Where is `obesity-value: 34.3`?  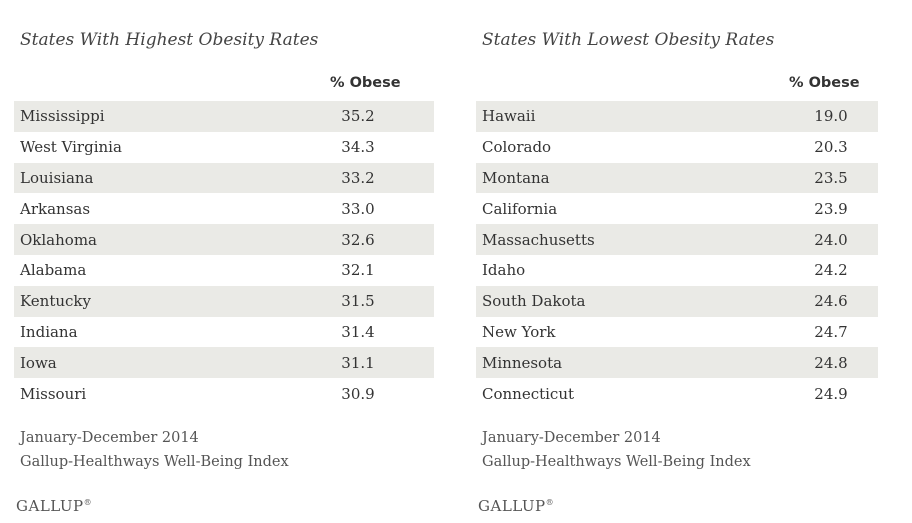
obesity-value: 34.3 is located at coordinates (358, 147).